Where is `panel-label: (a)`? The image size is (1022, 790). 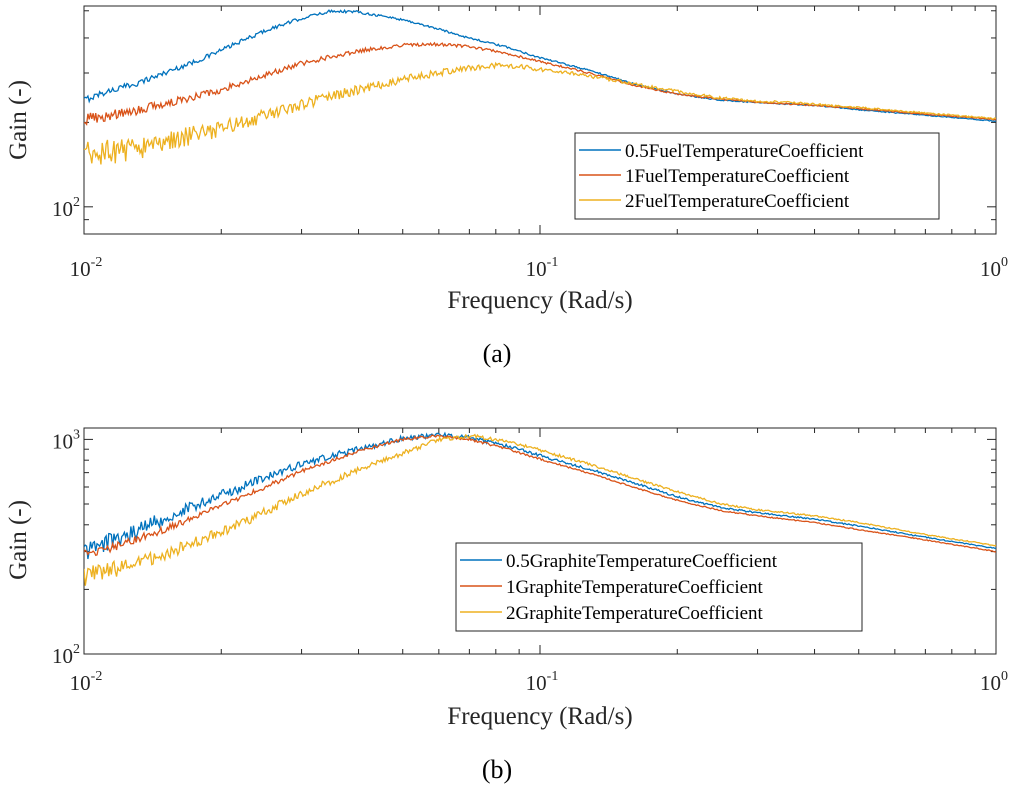 panel-label: (a) is located at coordinates (497, 353).